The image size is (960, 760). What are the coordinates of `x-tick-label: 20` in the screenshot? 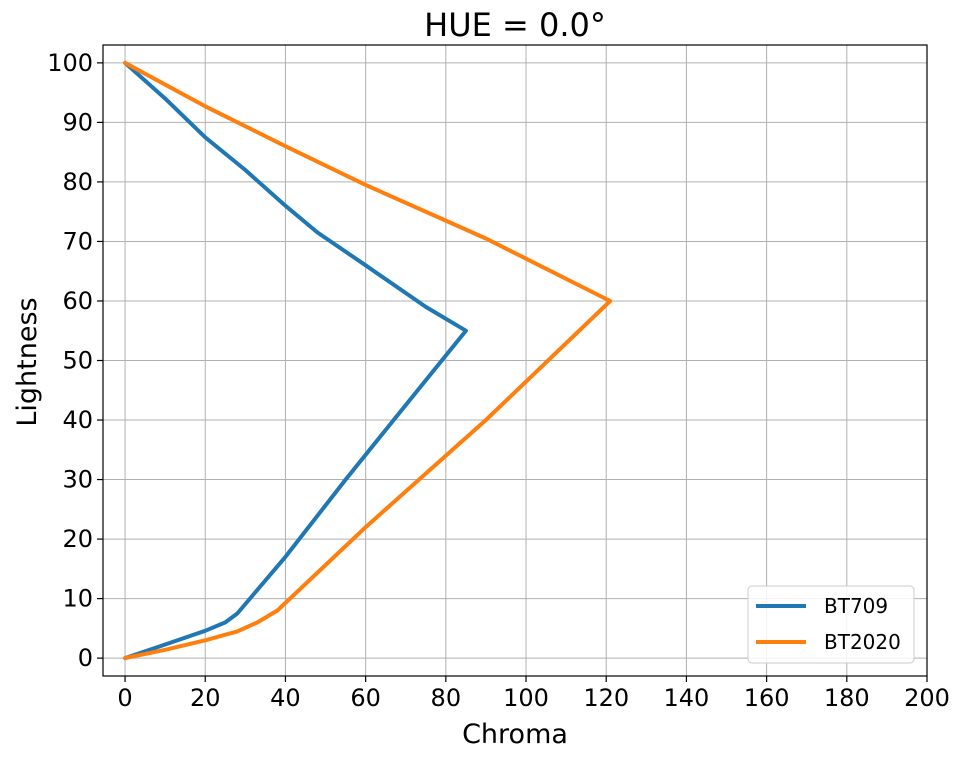 It's located at (205, 698).